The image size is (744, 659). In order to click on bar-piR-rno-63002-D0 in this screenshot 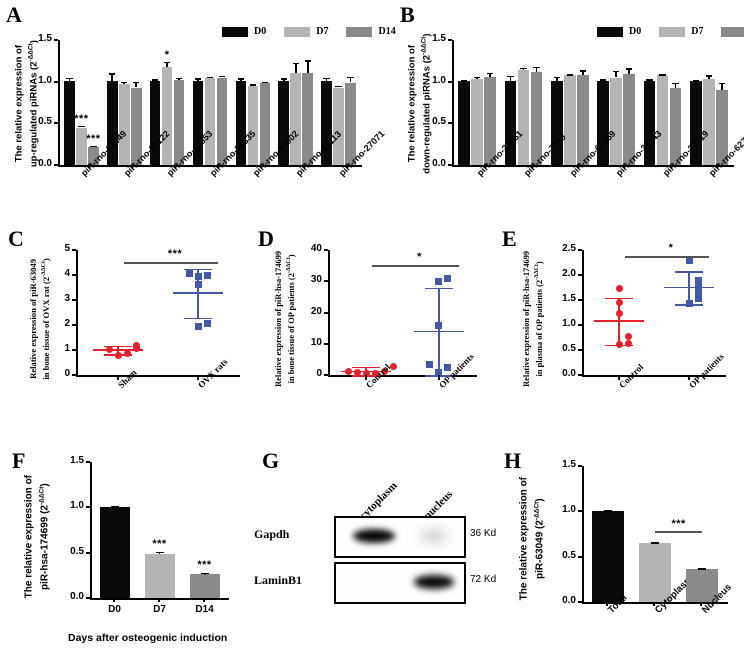, I will do `click(241, 122)`.